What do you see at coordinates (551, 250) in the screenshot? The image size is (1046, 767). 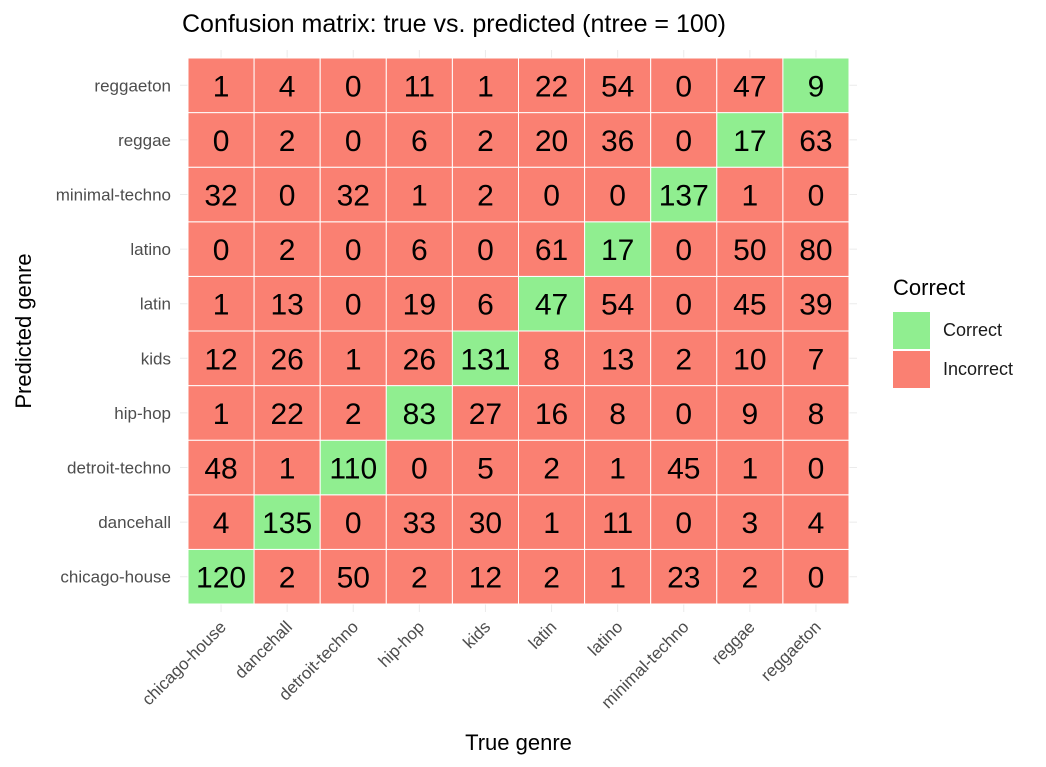 I see `cell-value-label: 61` at bounding box center [551, 250].